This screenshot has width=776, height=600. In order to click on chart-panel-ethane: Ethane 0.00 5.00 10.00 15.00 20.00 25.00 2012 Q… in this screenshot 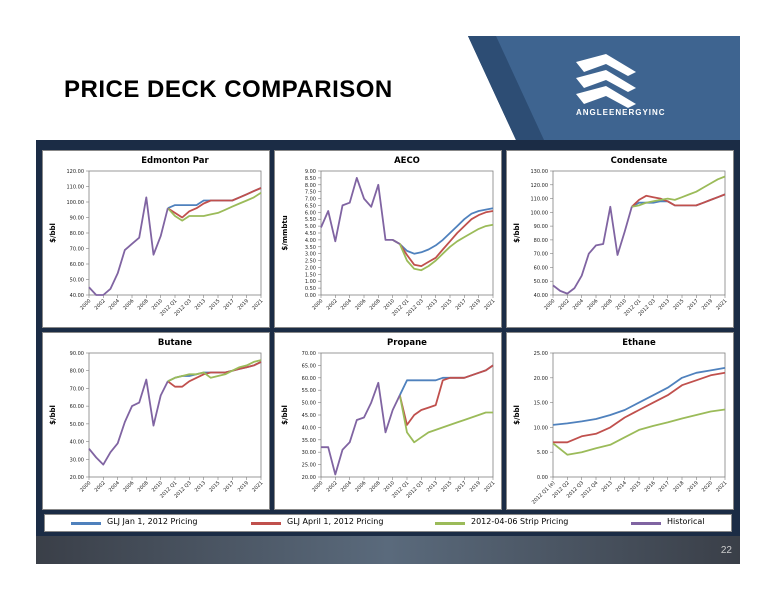, I will do `click(620, 421)`.